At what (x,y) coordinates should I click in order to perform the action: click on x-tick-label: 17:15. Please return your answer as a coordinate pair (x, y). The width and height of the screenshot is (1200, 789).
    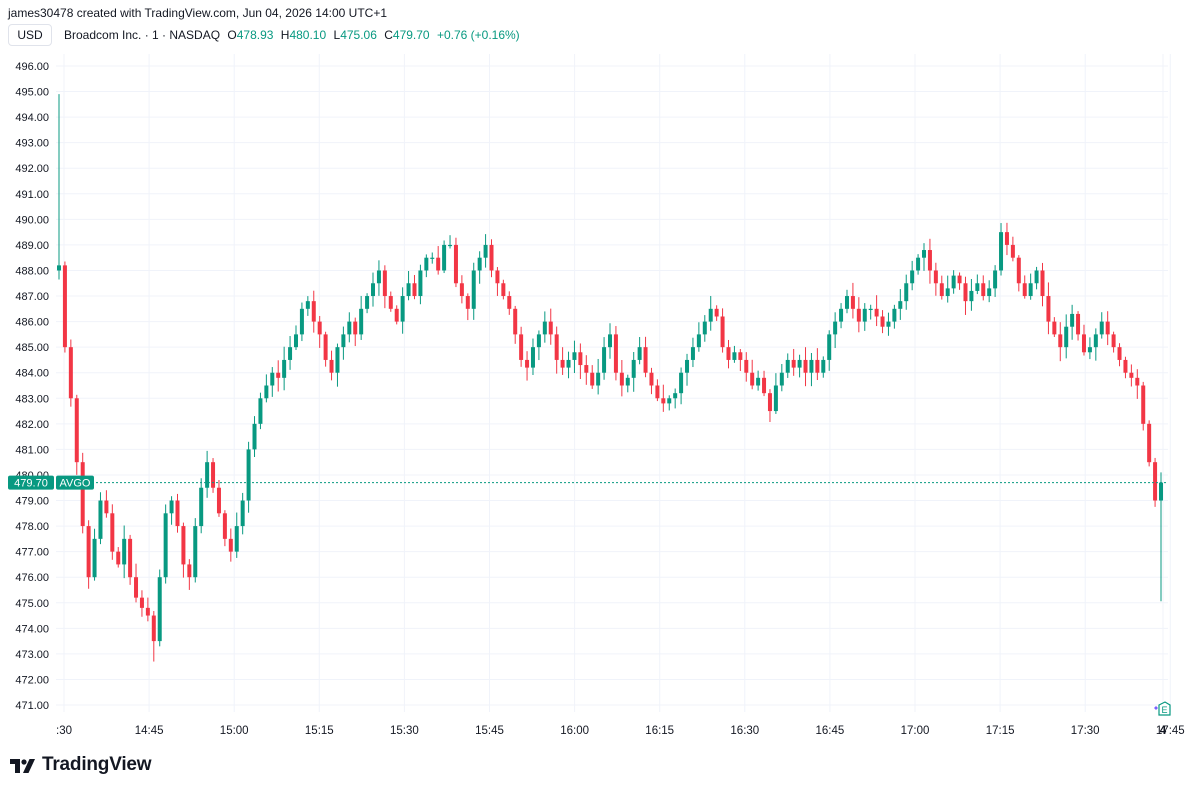
    Looking at the image, I should click on (1000, 731).